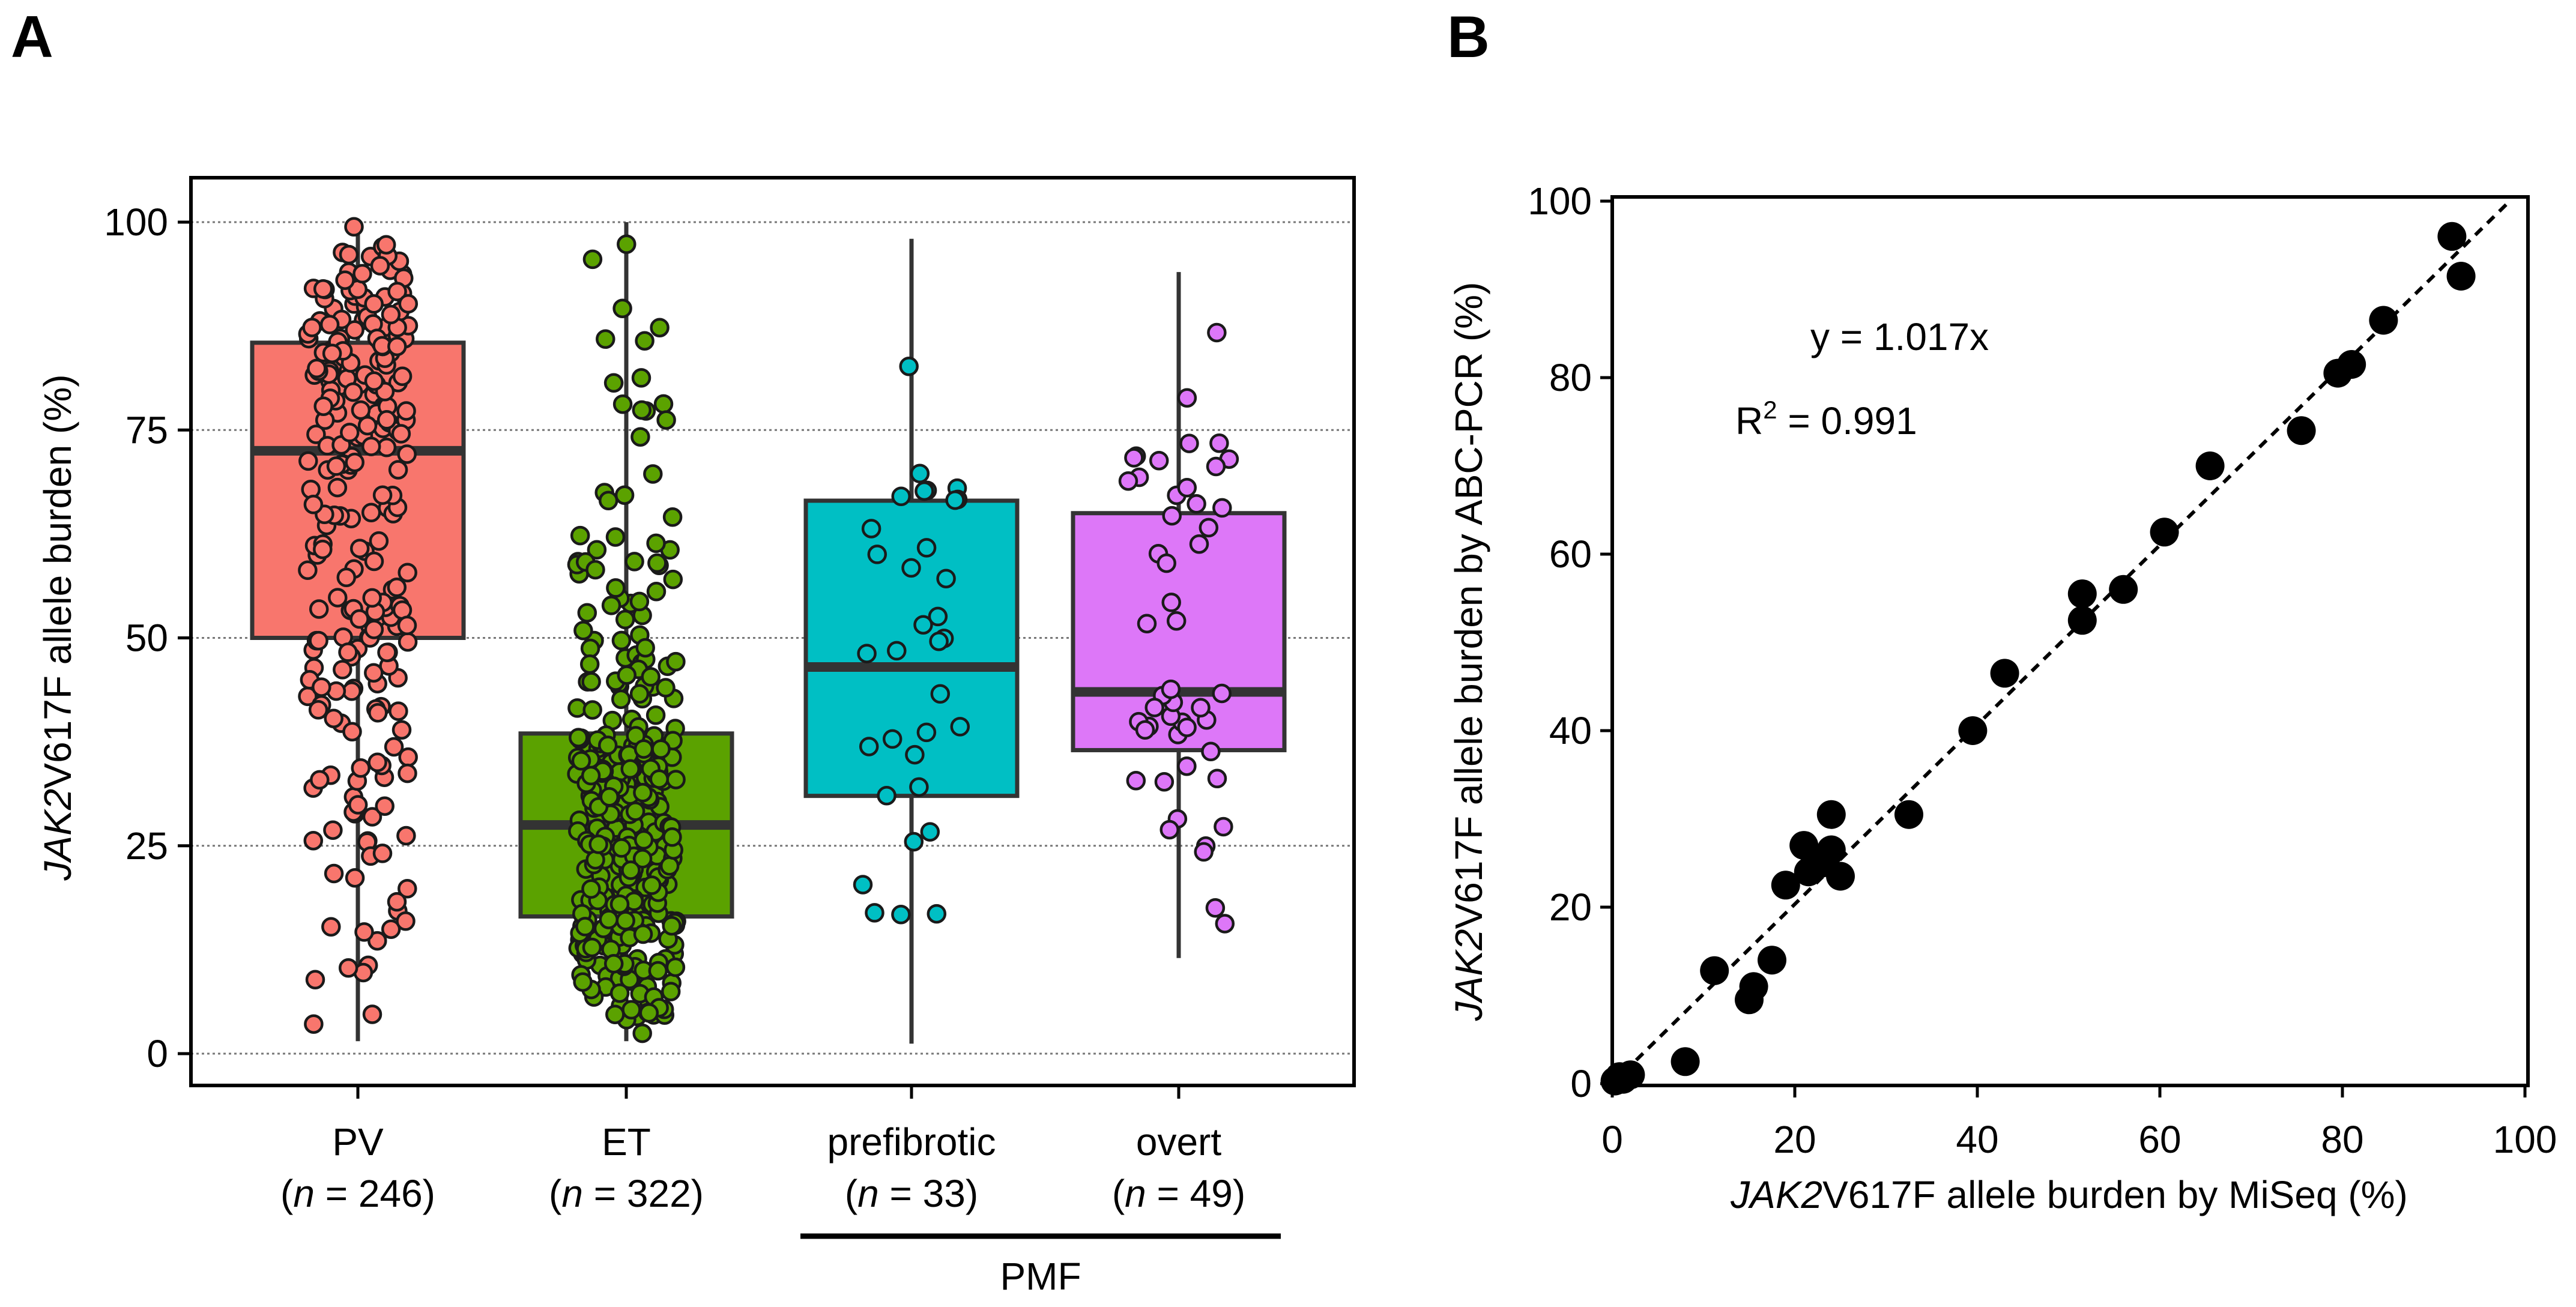 The height and width of the screenshot is (1307, 2576). What do you see at coordinates (57, 627) in the screenshot?
I see `a-y-axis-label: JAK2V617F allele burden (%)` at bounding box center [57, 627].